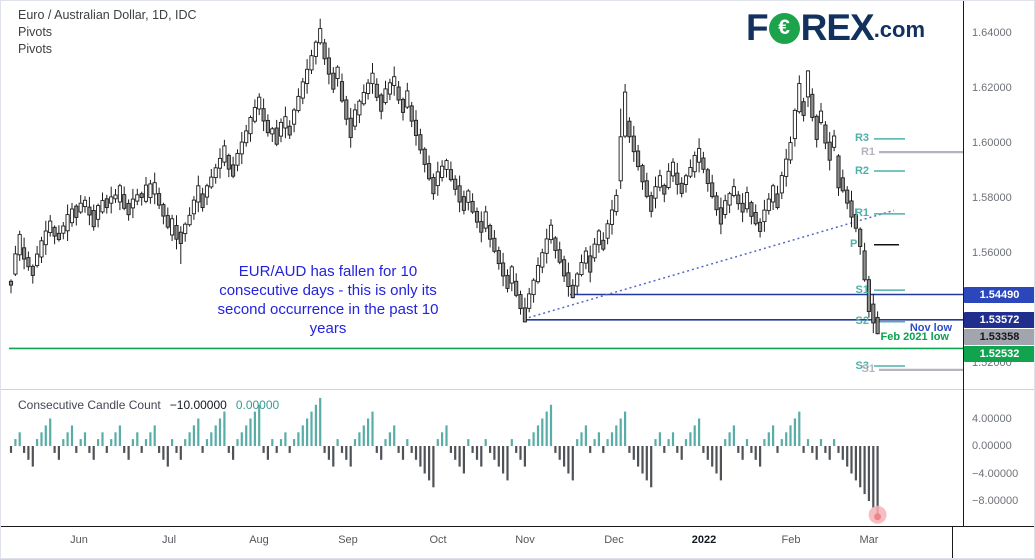 The width and height of the screenshot is (1035, 559). I want to click on logo-dotcom: .com, so click(899, 29).